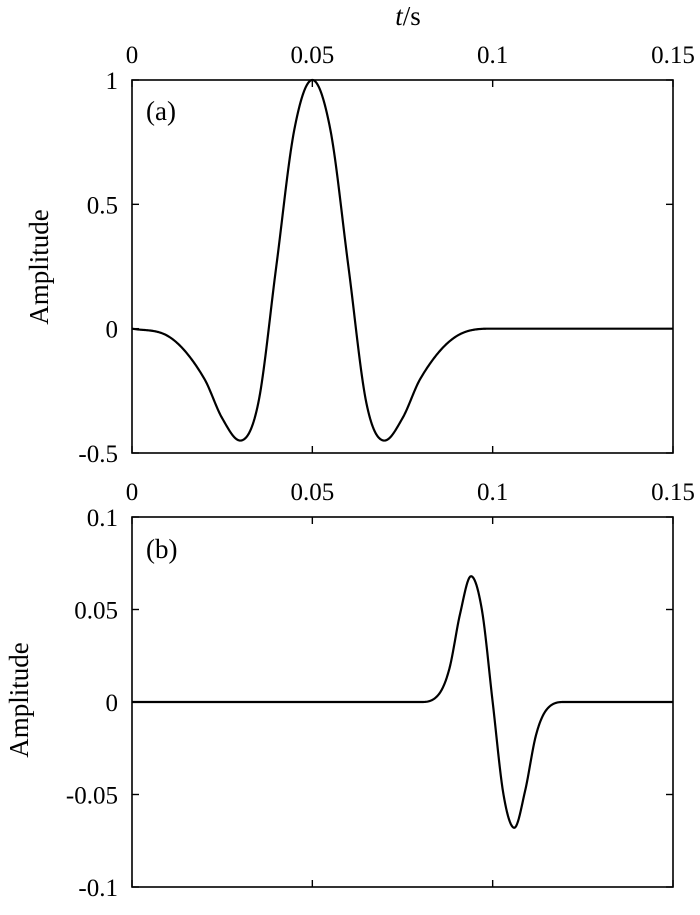  Describe the element at coordinates (112, 330) in the screenshot. I see `panel-a-y-tick-label: 0` at that location.